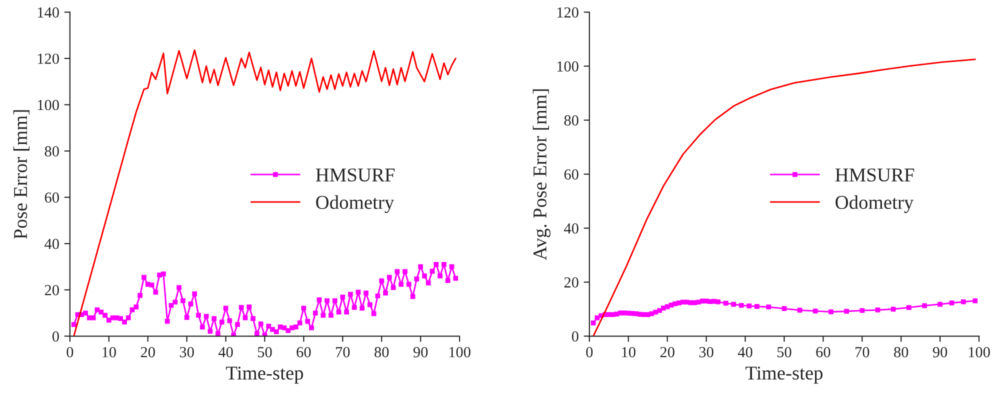  What do you see at coordinates (21, 174) in the screenshot?
I see `y-axis-title: Pose Error [mm]` at bounding box center [21, 174].